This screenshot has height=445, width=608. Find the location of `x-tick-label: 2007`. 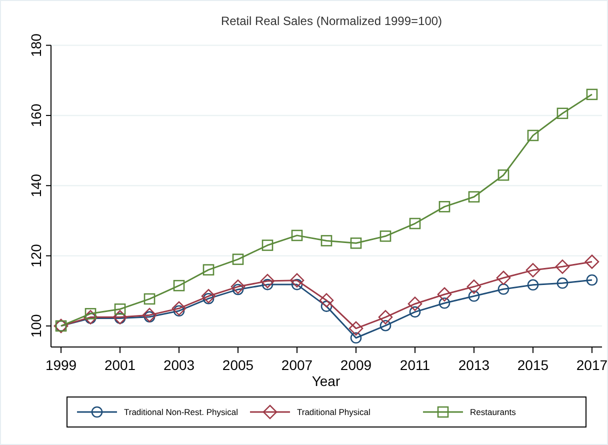

x-tick-label: 2007 is located at coordinates (297, 365).